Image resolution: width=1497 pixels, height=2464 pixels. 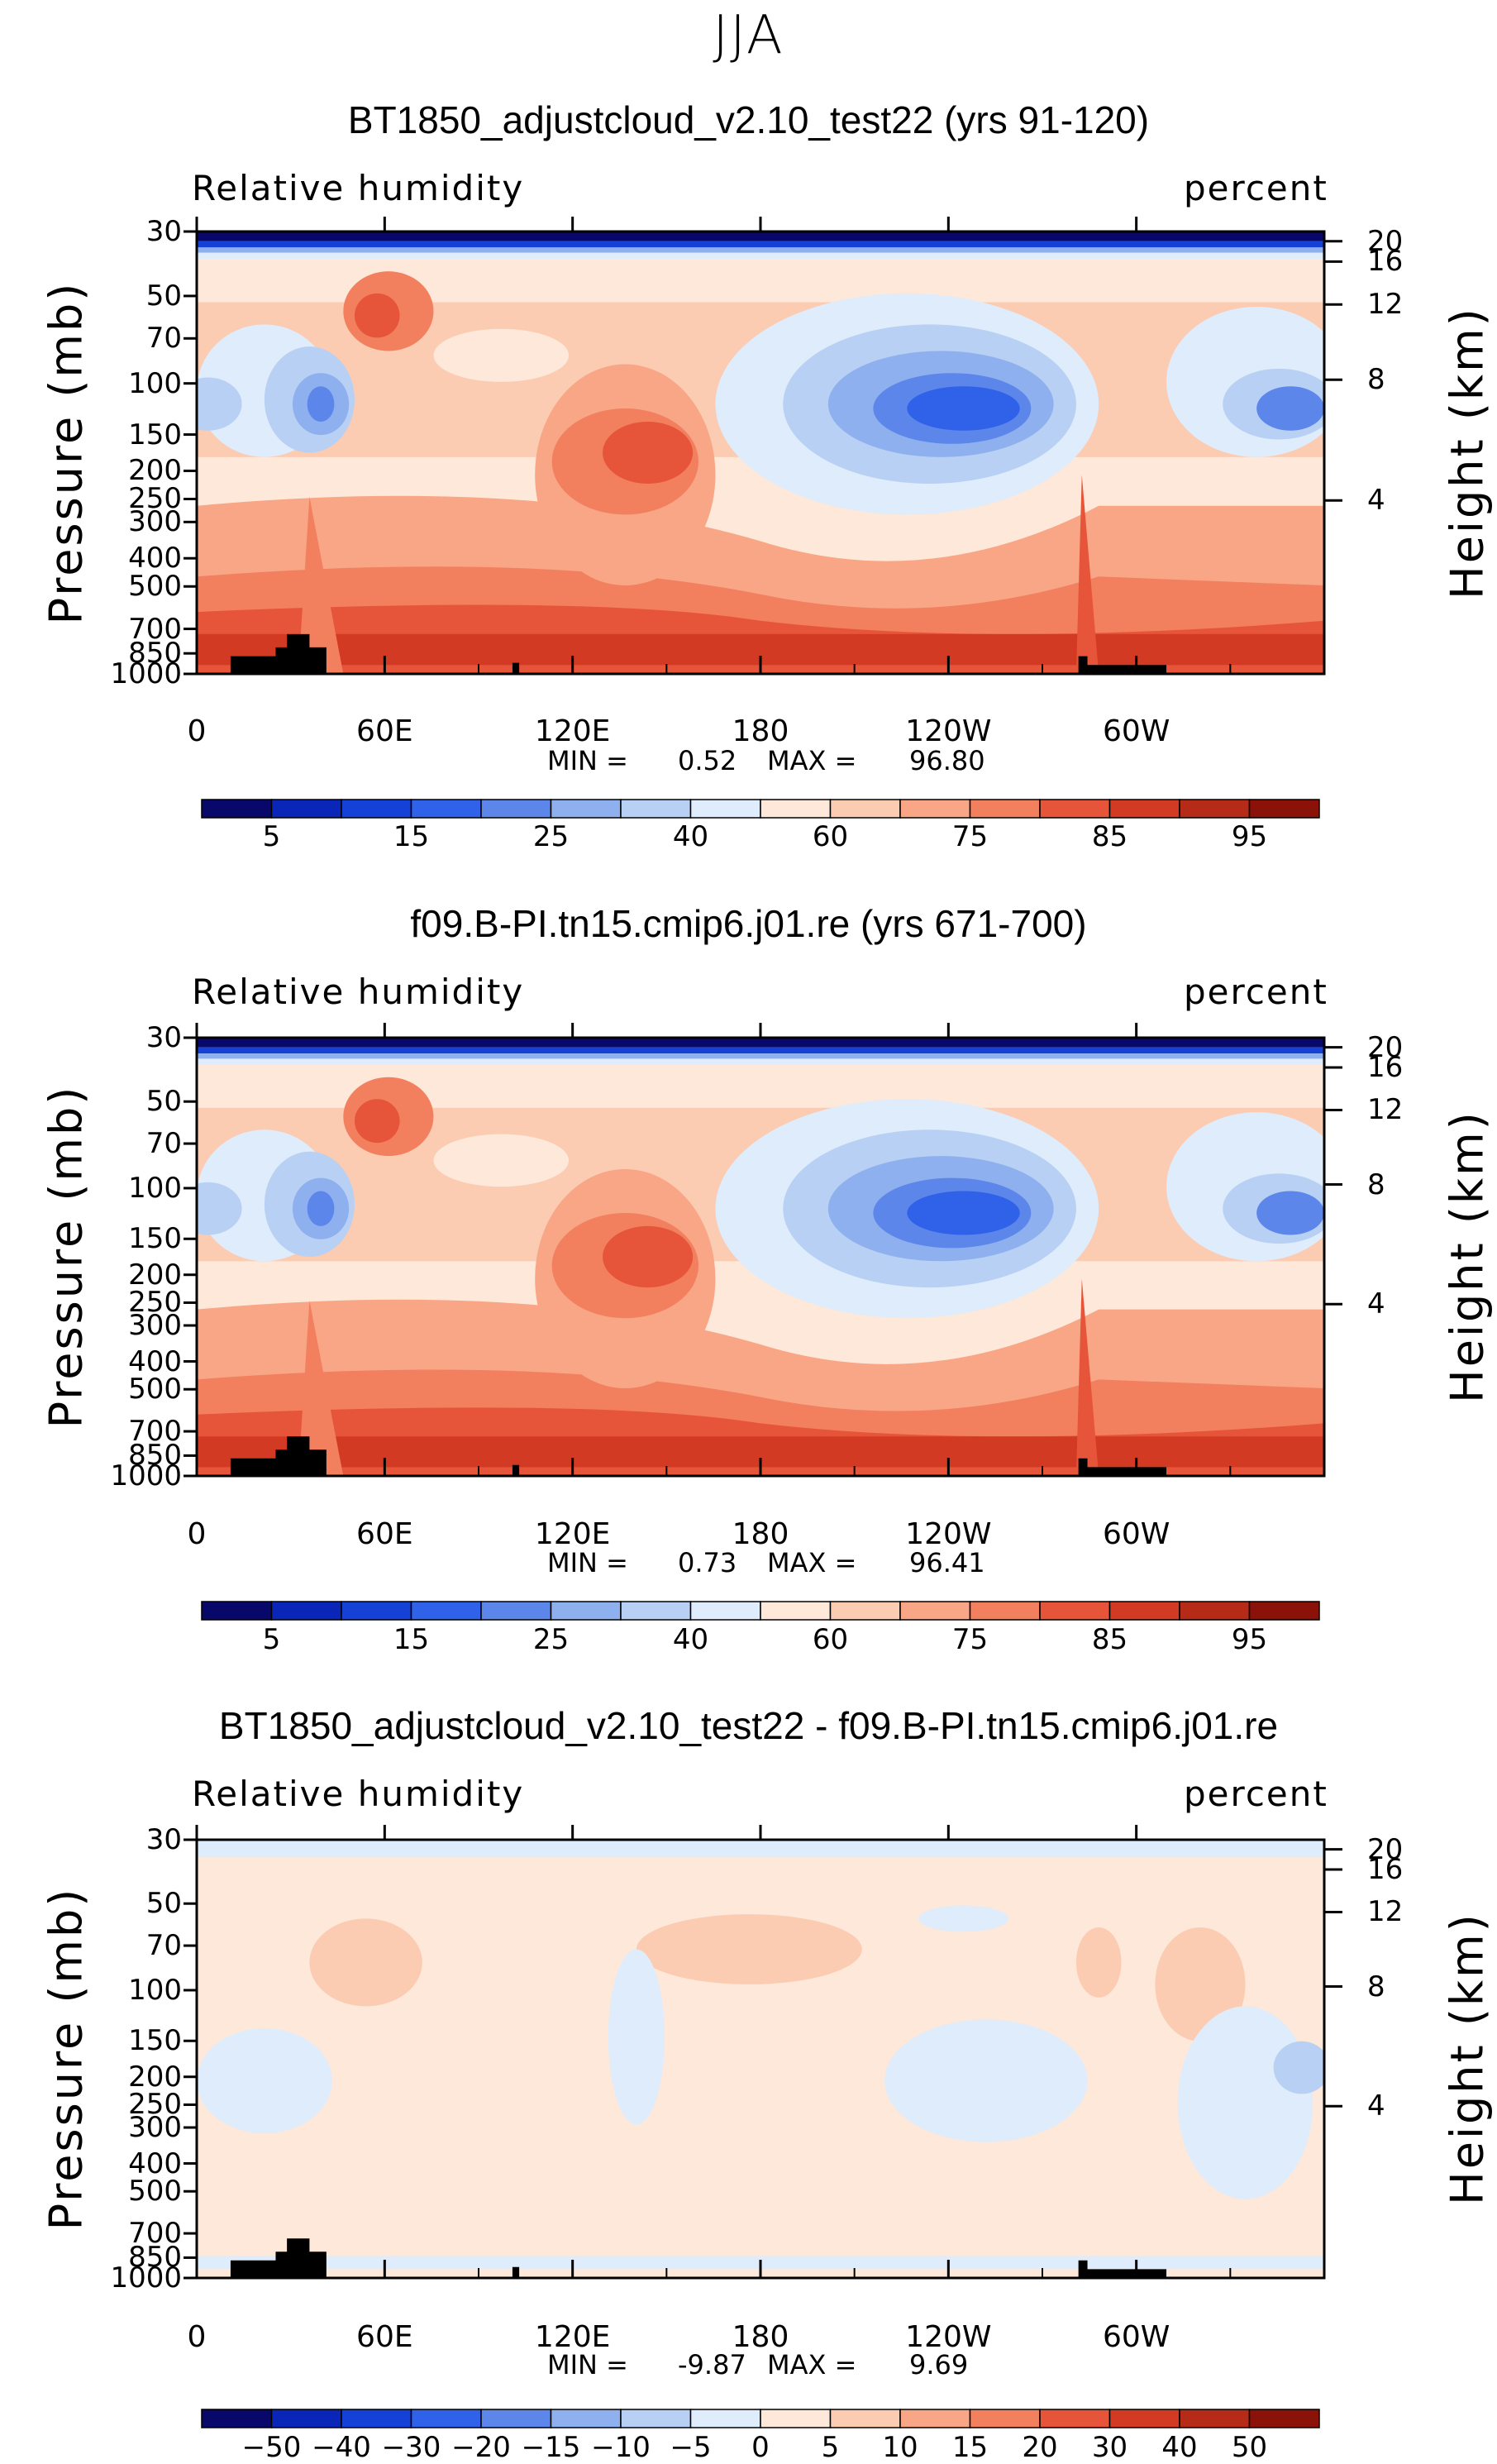 I want to click on field-background, so click(x=761, y=2059).